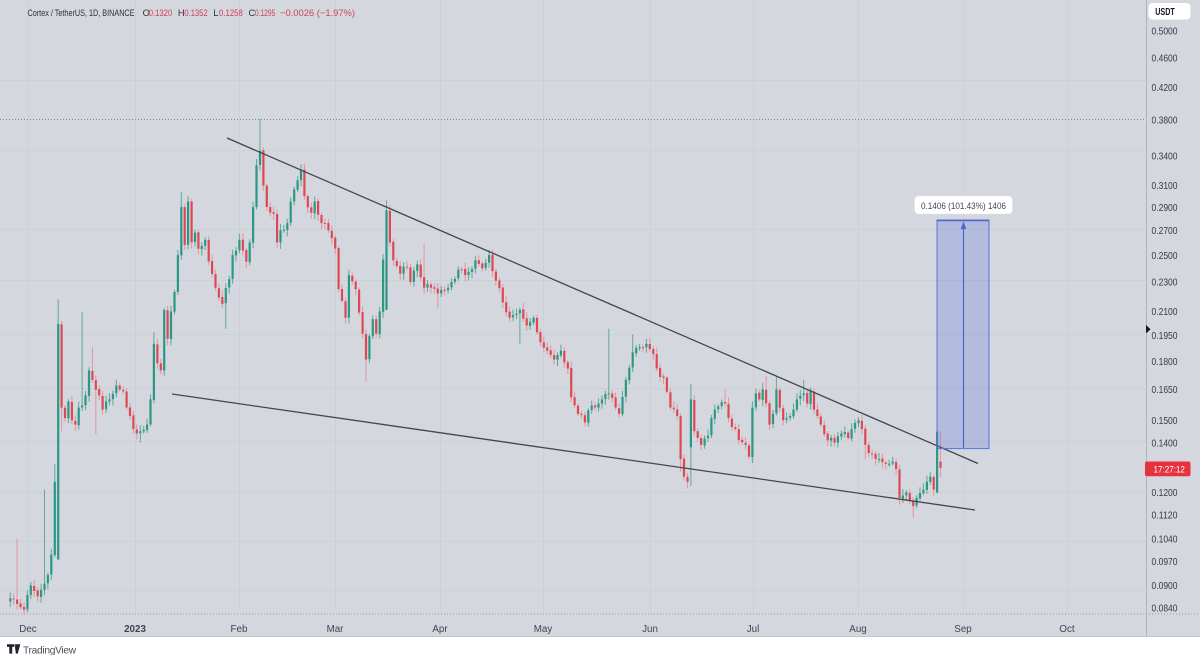  Describe the element at coordinates (195, 13) in the screenshot. I see `svg-text: 0.1352` at that location.